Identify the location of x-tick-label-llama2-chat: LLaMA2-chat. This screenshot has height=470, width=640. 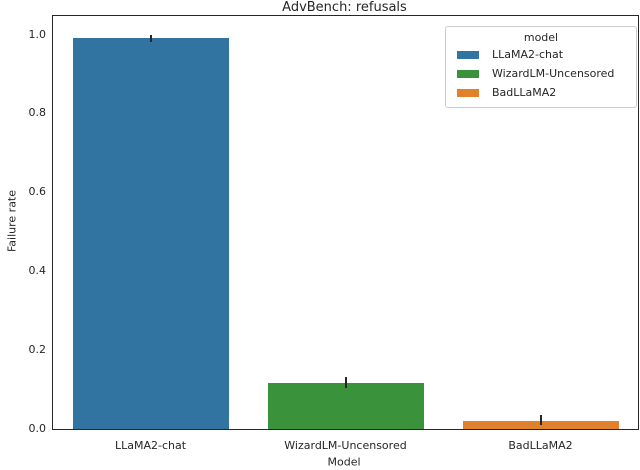
(150, 445).